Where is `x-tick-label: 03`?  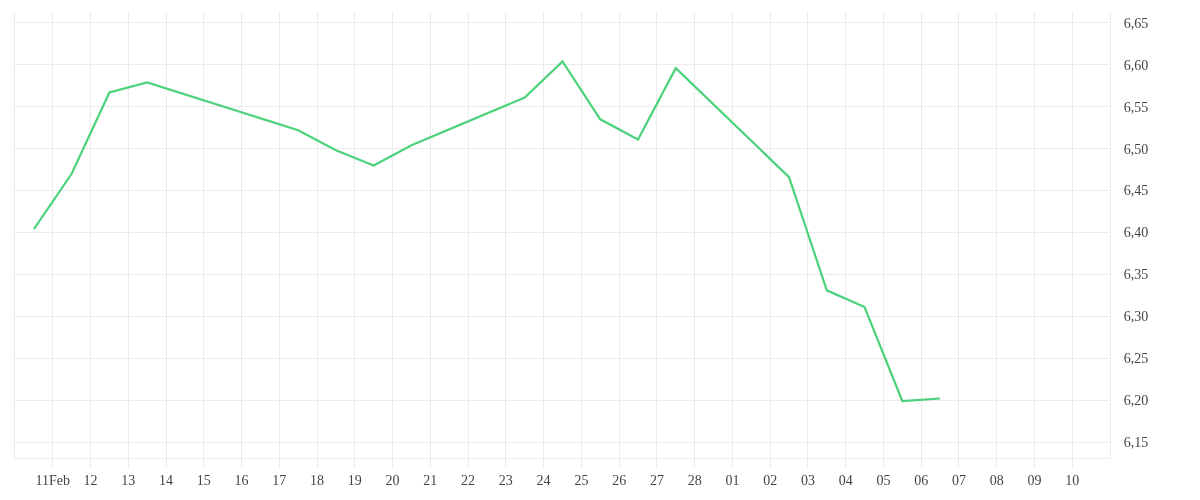
x-tick-label: 03 is located at coordinates (807, 480).